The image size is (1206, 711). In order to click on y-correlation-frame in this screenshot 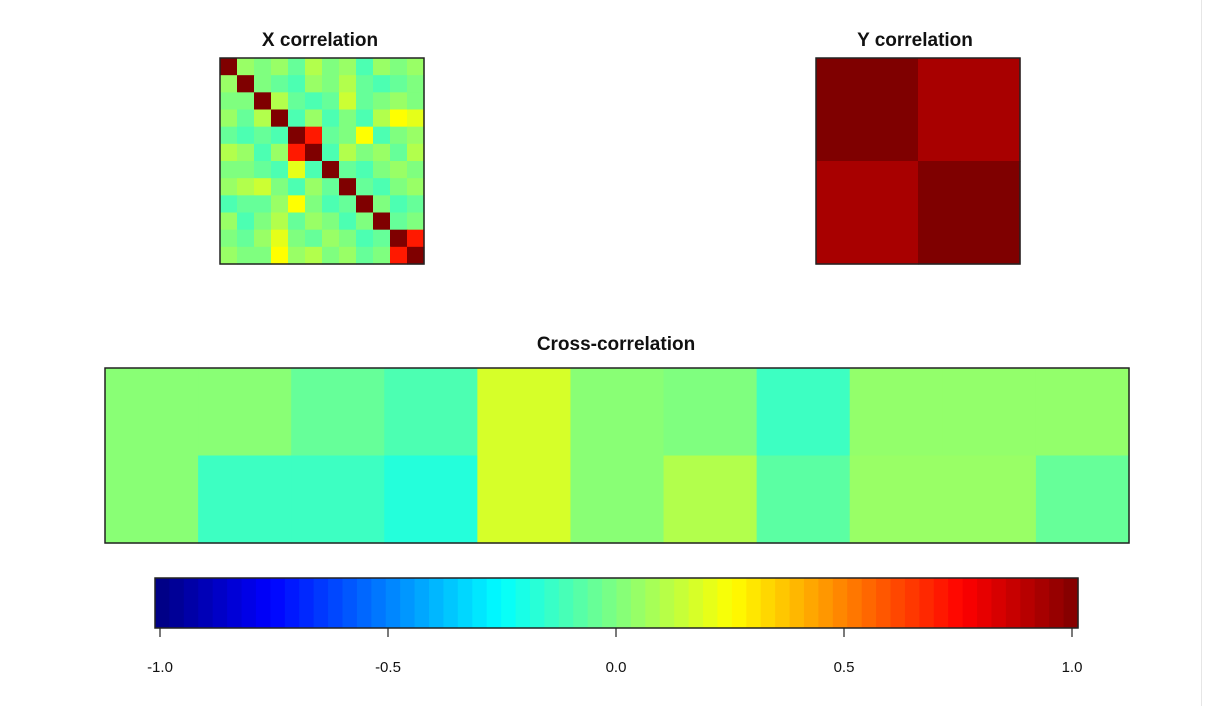, I will do `click(918, 161)`.